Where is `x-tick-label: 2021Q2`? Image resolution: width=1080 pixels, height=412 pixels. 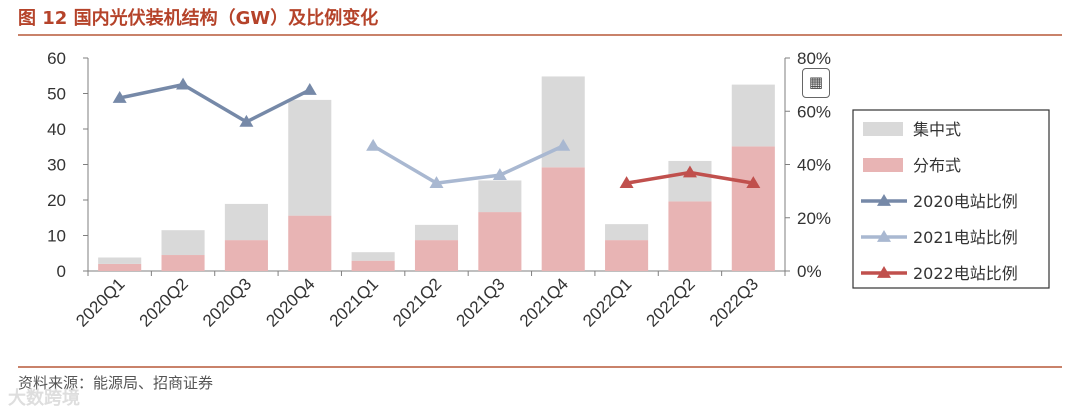
x-tick-label: 2021Q2 is located at coordinates (417, 302).